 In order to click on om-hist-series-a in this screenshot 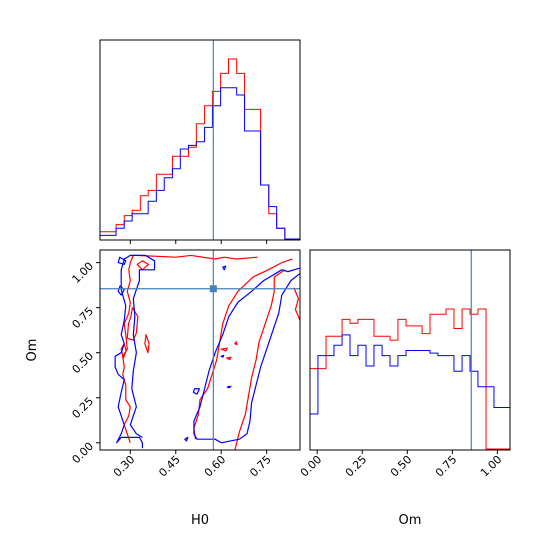, I will do `click(409, 379)`.